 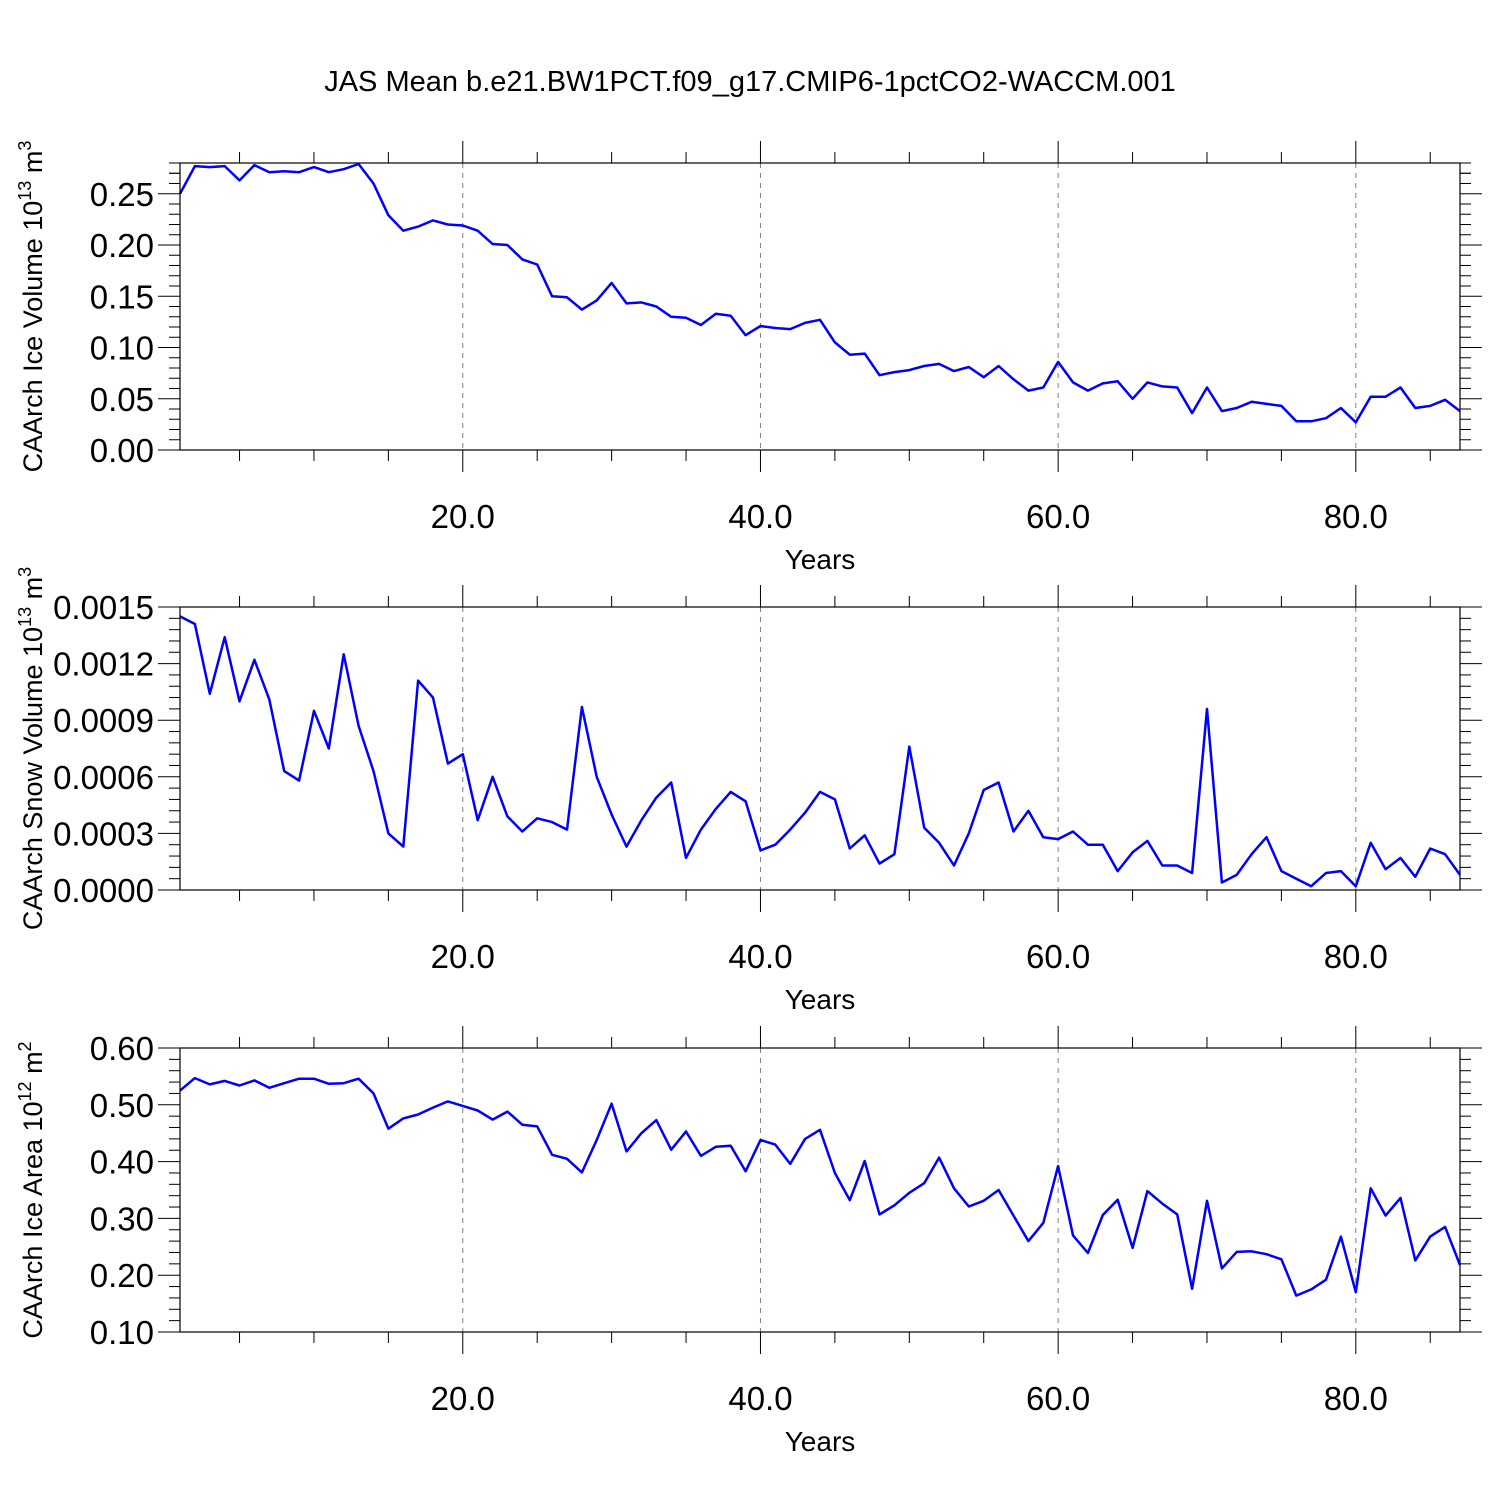 I want to click on y-axis-label: CAArch Snow Volume 1013 m3, so click(x=31, y=748).